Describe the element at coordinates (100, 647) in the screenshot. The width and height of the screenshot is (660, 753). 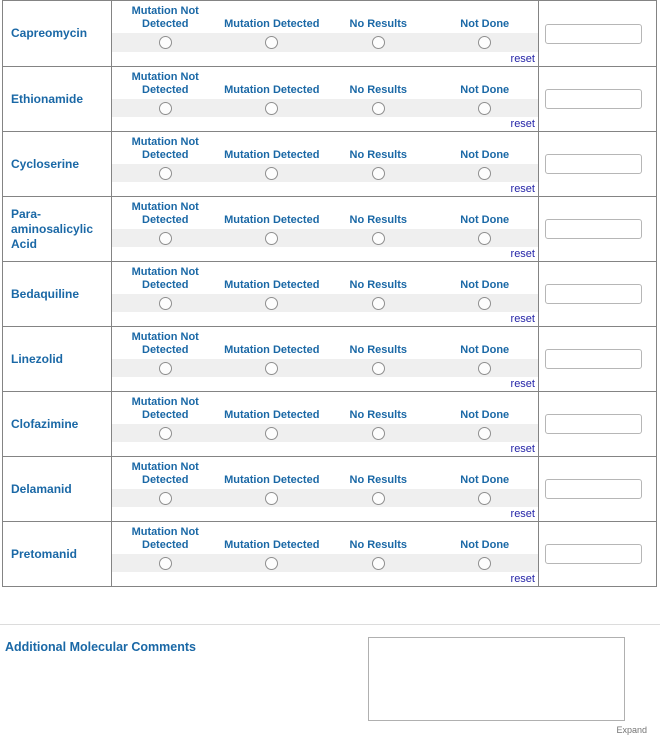
I see `additional-molecular-comments-label: Additional Molecular Comments` at that location.